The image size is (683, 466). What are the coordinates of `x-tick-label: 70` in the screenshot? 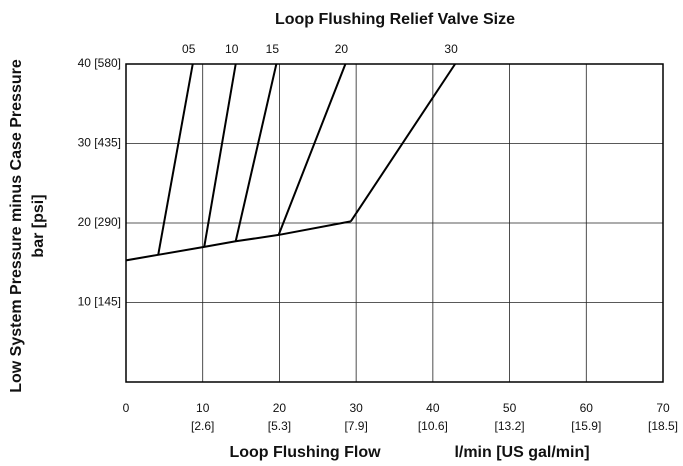 It's located at (663, 408).